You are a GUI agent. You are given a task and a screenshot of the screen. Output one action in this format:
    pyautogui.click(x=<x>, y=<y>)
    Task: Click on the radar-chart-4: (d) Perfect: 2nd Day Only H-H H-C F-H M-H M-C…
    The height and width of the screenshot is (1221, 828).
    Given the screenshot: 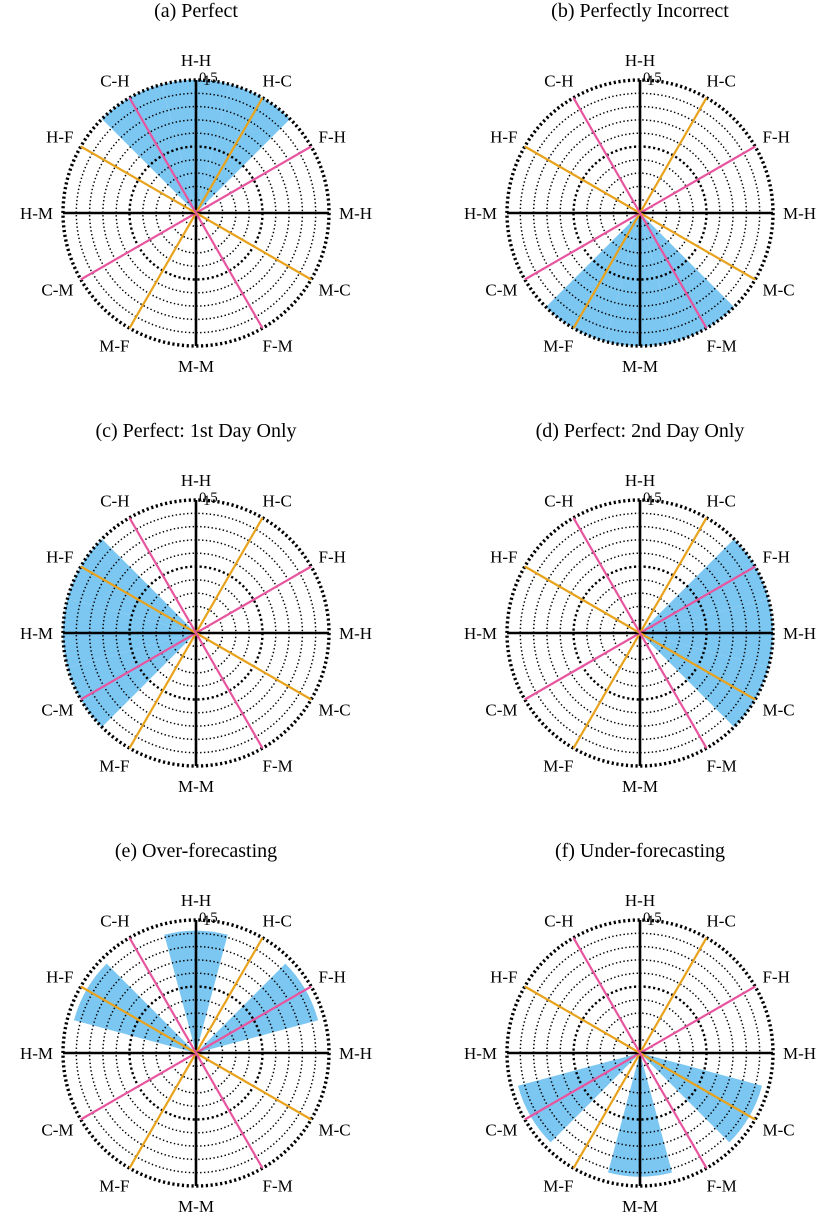 What is the action you would take?
    pyautogui.click(x=640, y=608)
    